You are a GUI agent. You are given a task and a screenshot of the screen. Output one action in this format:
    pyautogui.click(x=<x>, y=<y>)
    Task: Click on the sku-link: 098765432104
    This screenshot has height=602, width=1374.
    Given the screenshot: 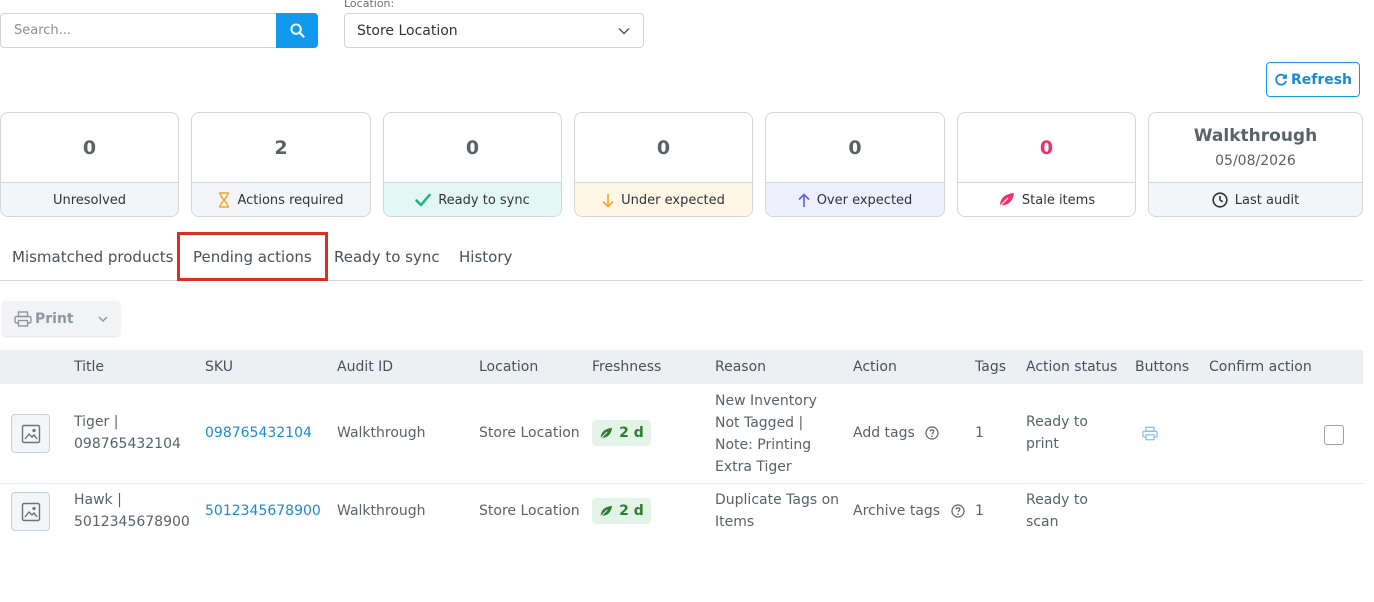 What is the action you would take?
    pyautogui.click(x=258, y=433)
    